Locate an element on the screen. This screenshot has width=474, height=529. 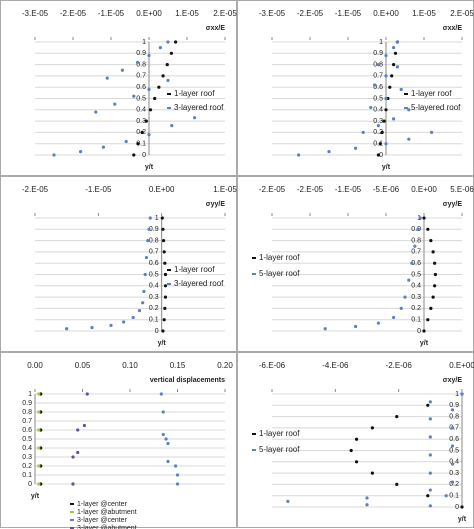
legend-label: 1-layer @abutment is located at coordinates (107, 512).